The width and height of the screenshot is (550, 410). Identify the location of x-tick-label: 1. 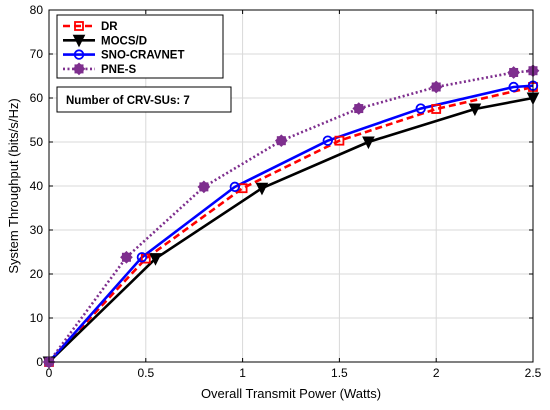
(242, 373).